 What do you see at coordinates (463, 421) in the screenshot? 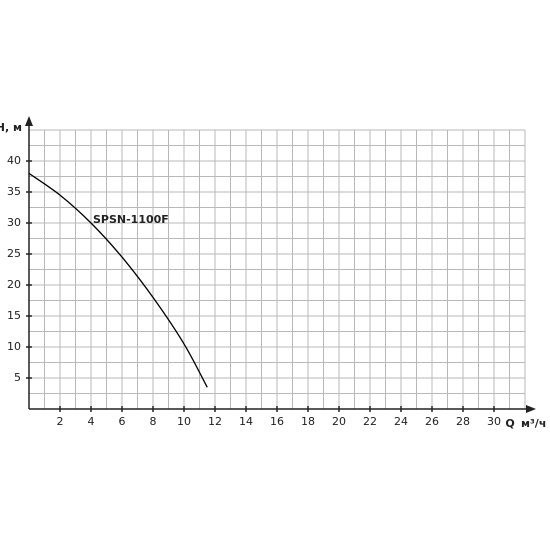
I see `x-tick-label: 28` at bounding box center [463, 421].